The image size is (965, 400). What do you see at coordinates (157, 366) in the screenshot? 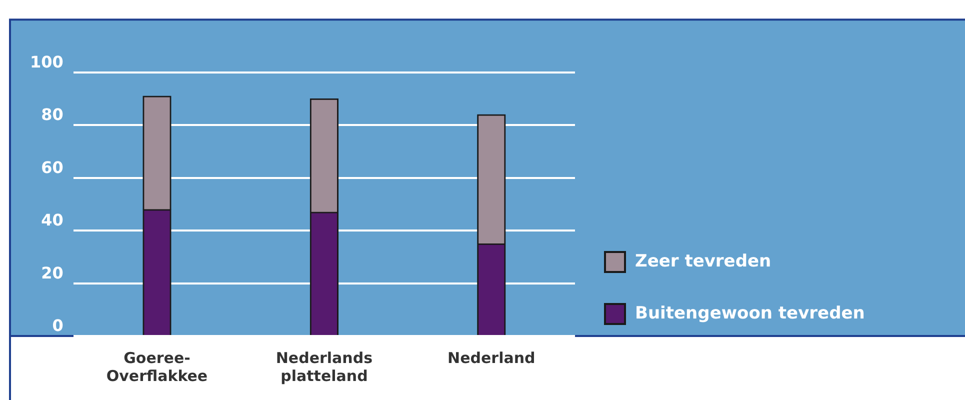
I see `x-tick-label: Goeree-Overflakkee` at bounding box center [157, 366].